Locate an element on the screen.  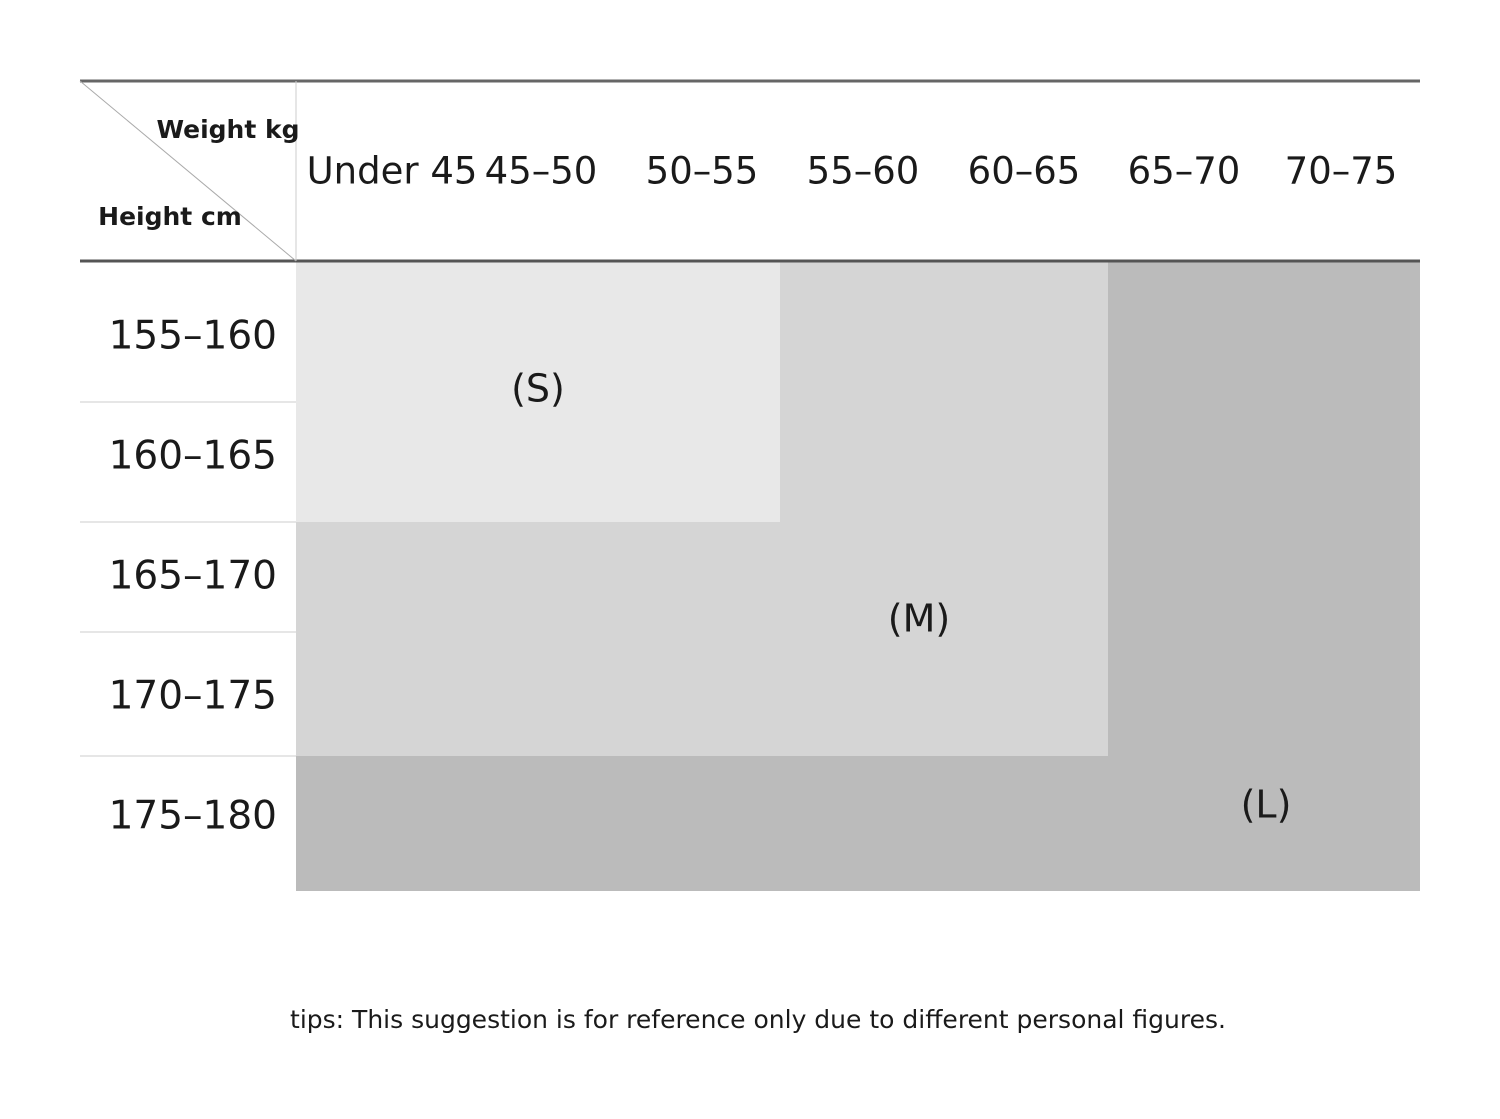
region-s is located at coordinates (538, 391).